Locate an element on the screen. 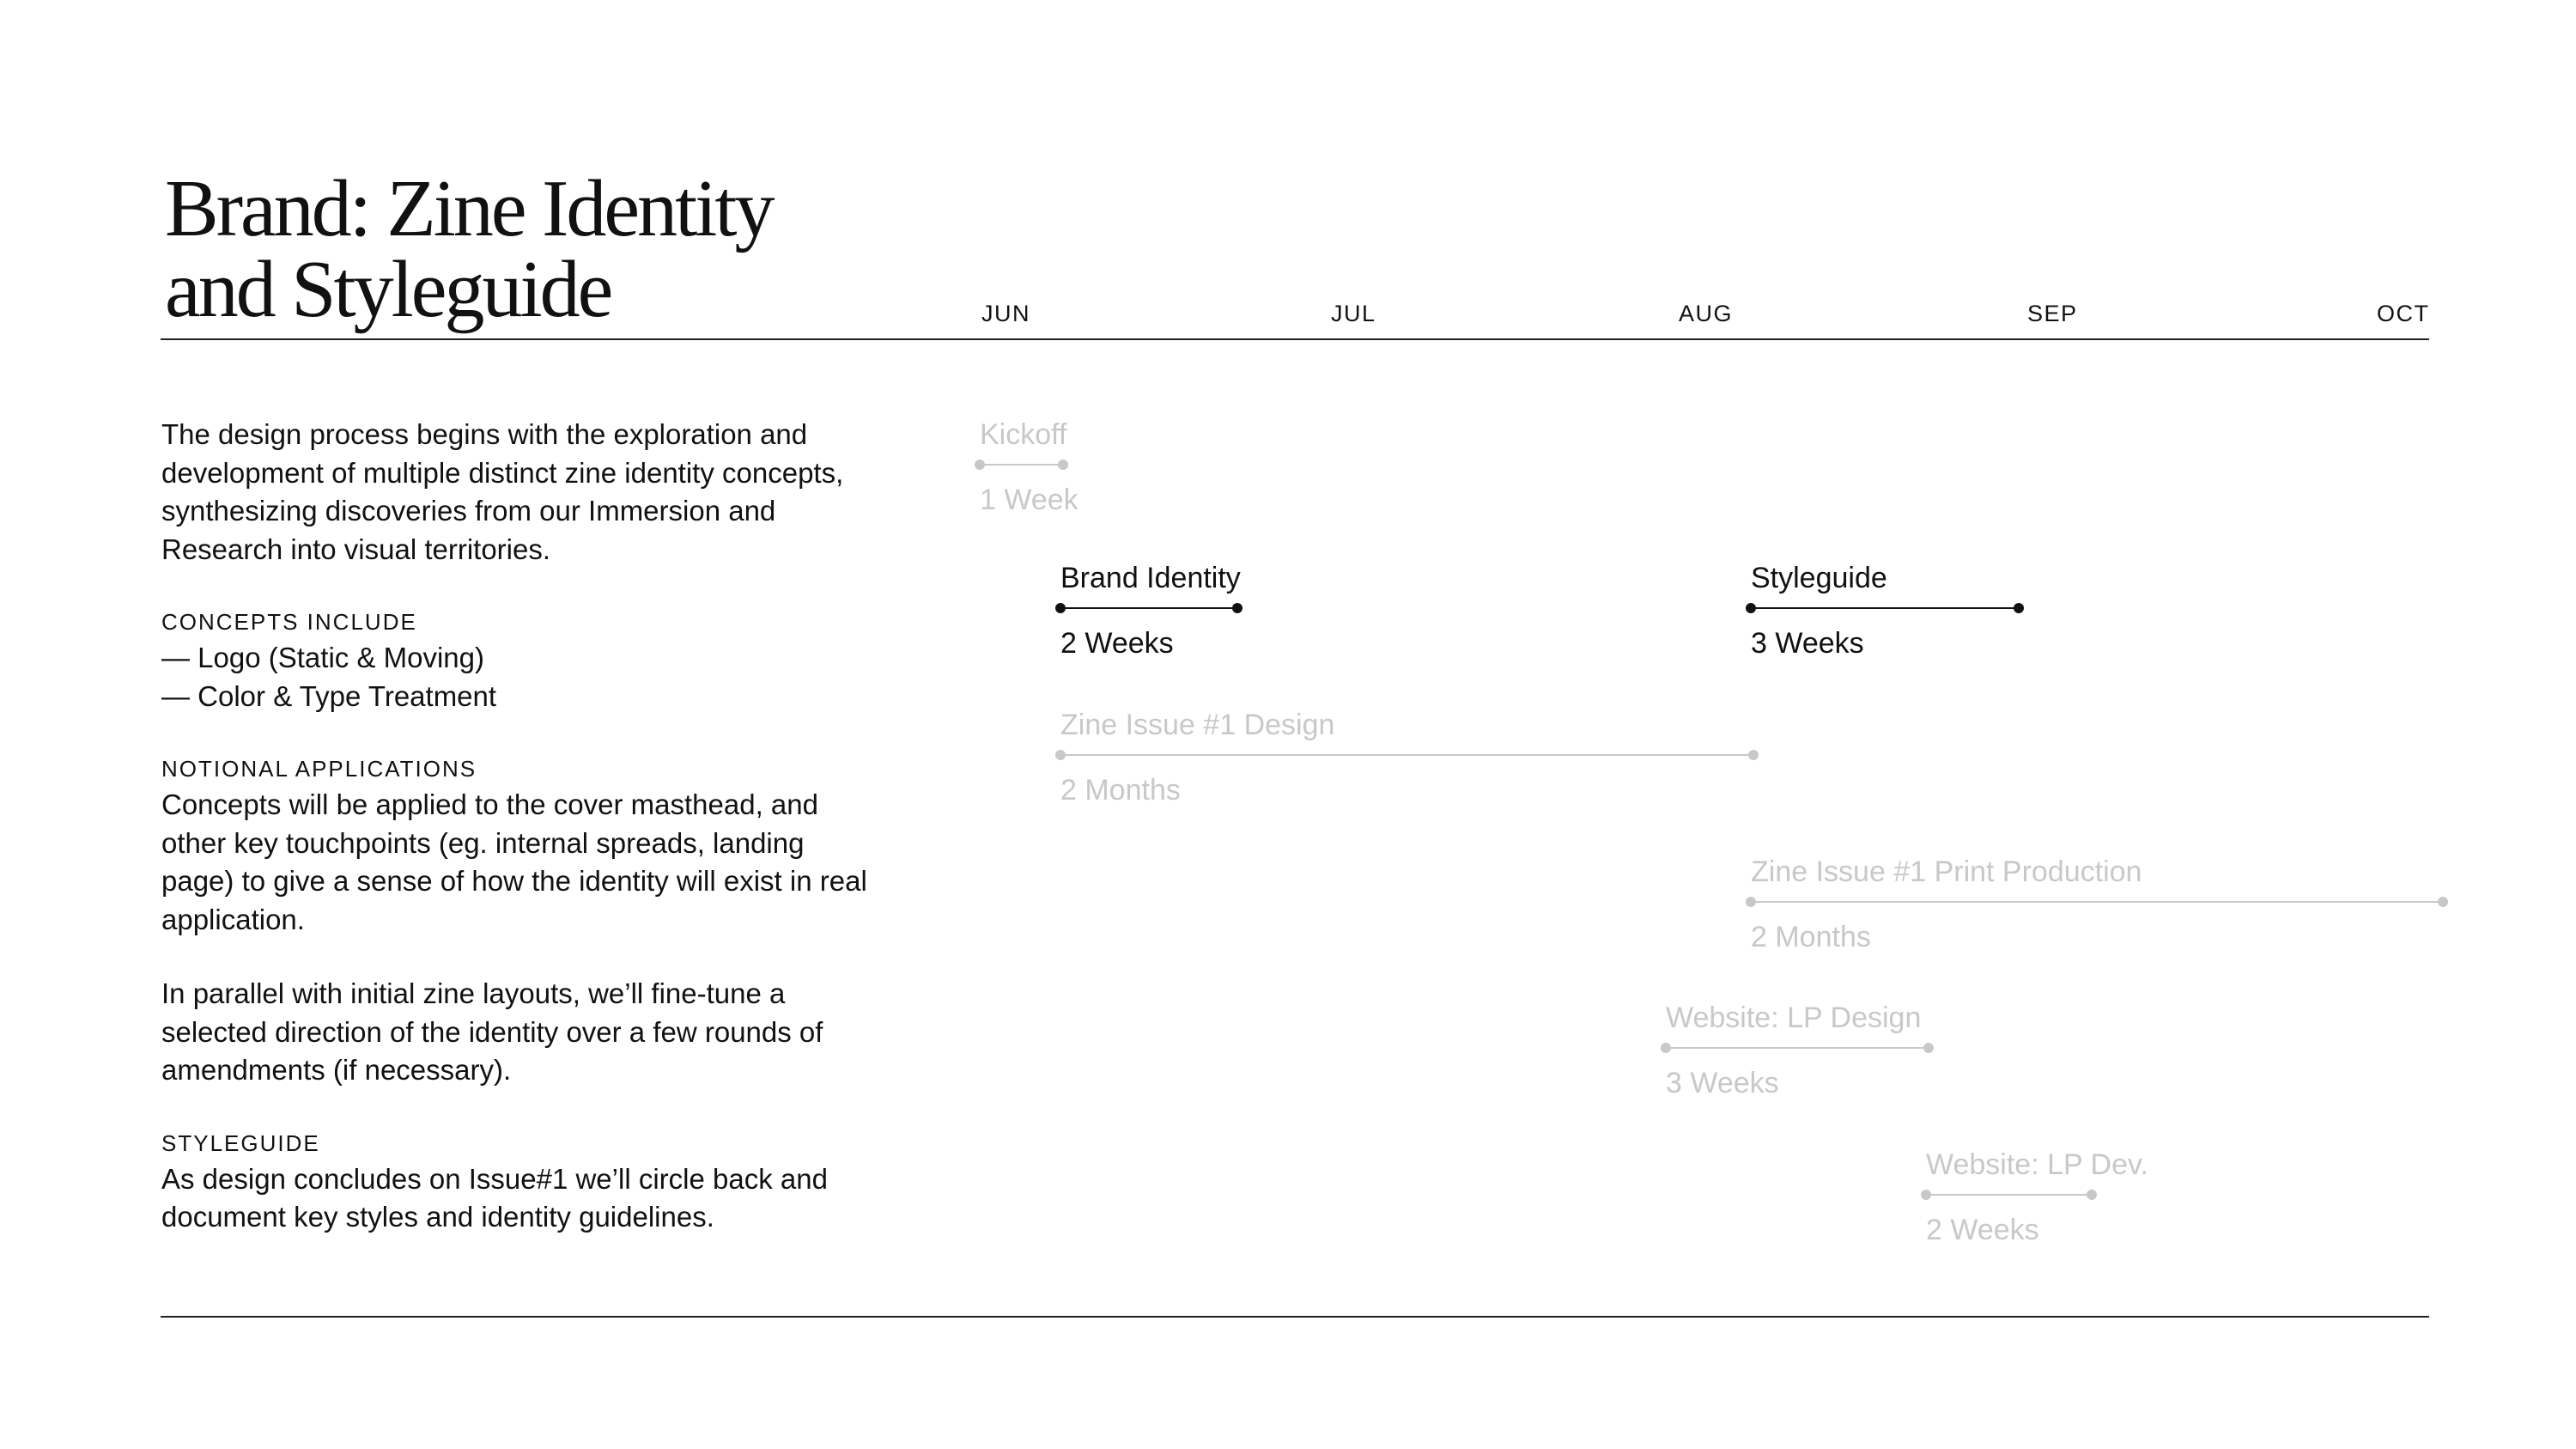 The height and width of the screenshot is (1449, 2576). task-name: Zine Issue #1 Design is located at coordinates (1197, 725).